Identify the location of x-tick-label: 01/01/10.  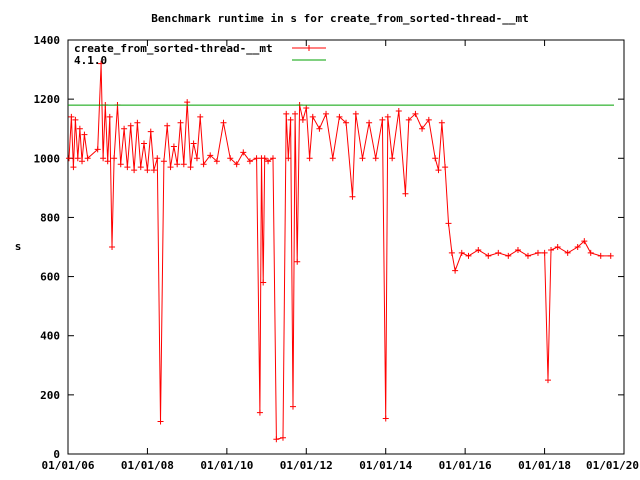
(226, 465).